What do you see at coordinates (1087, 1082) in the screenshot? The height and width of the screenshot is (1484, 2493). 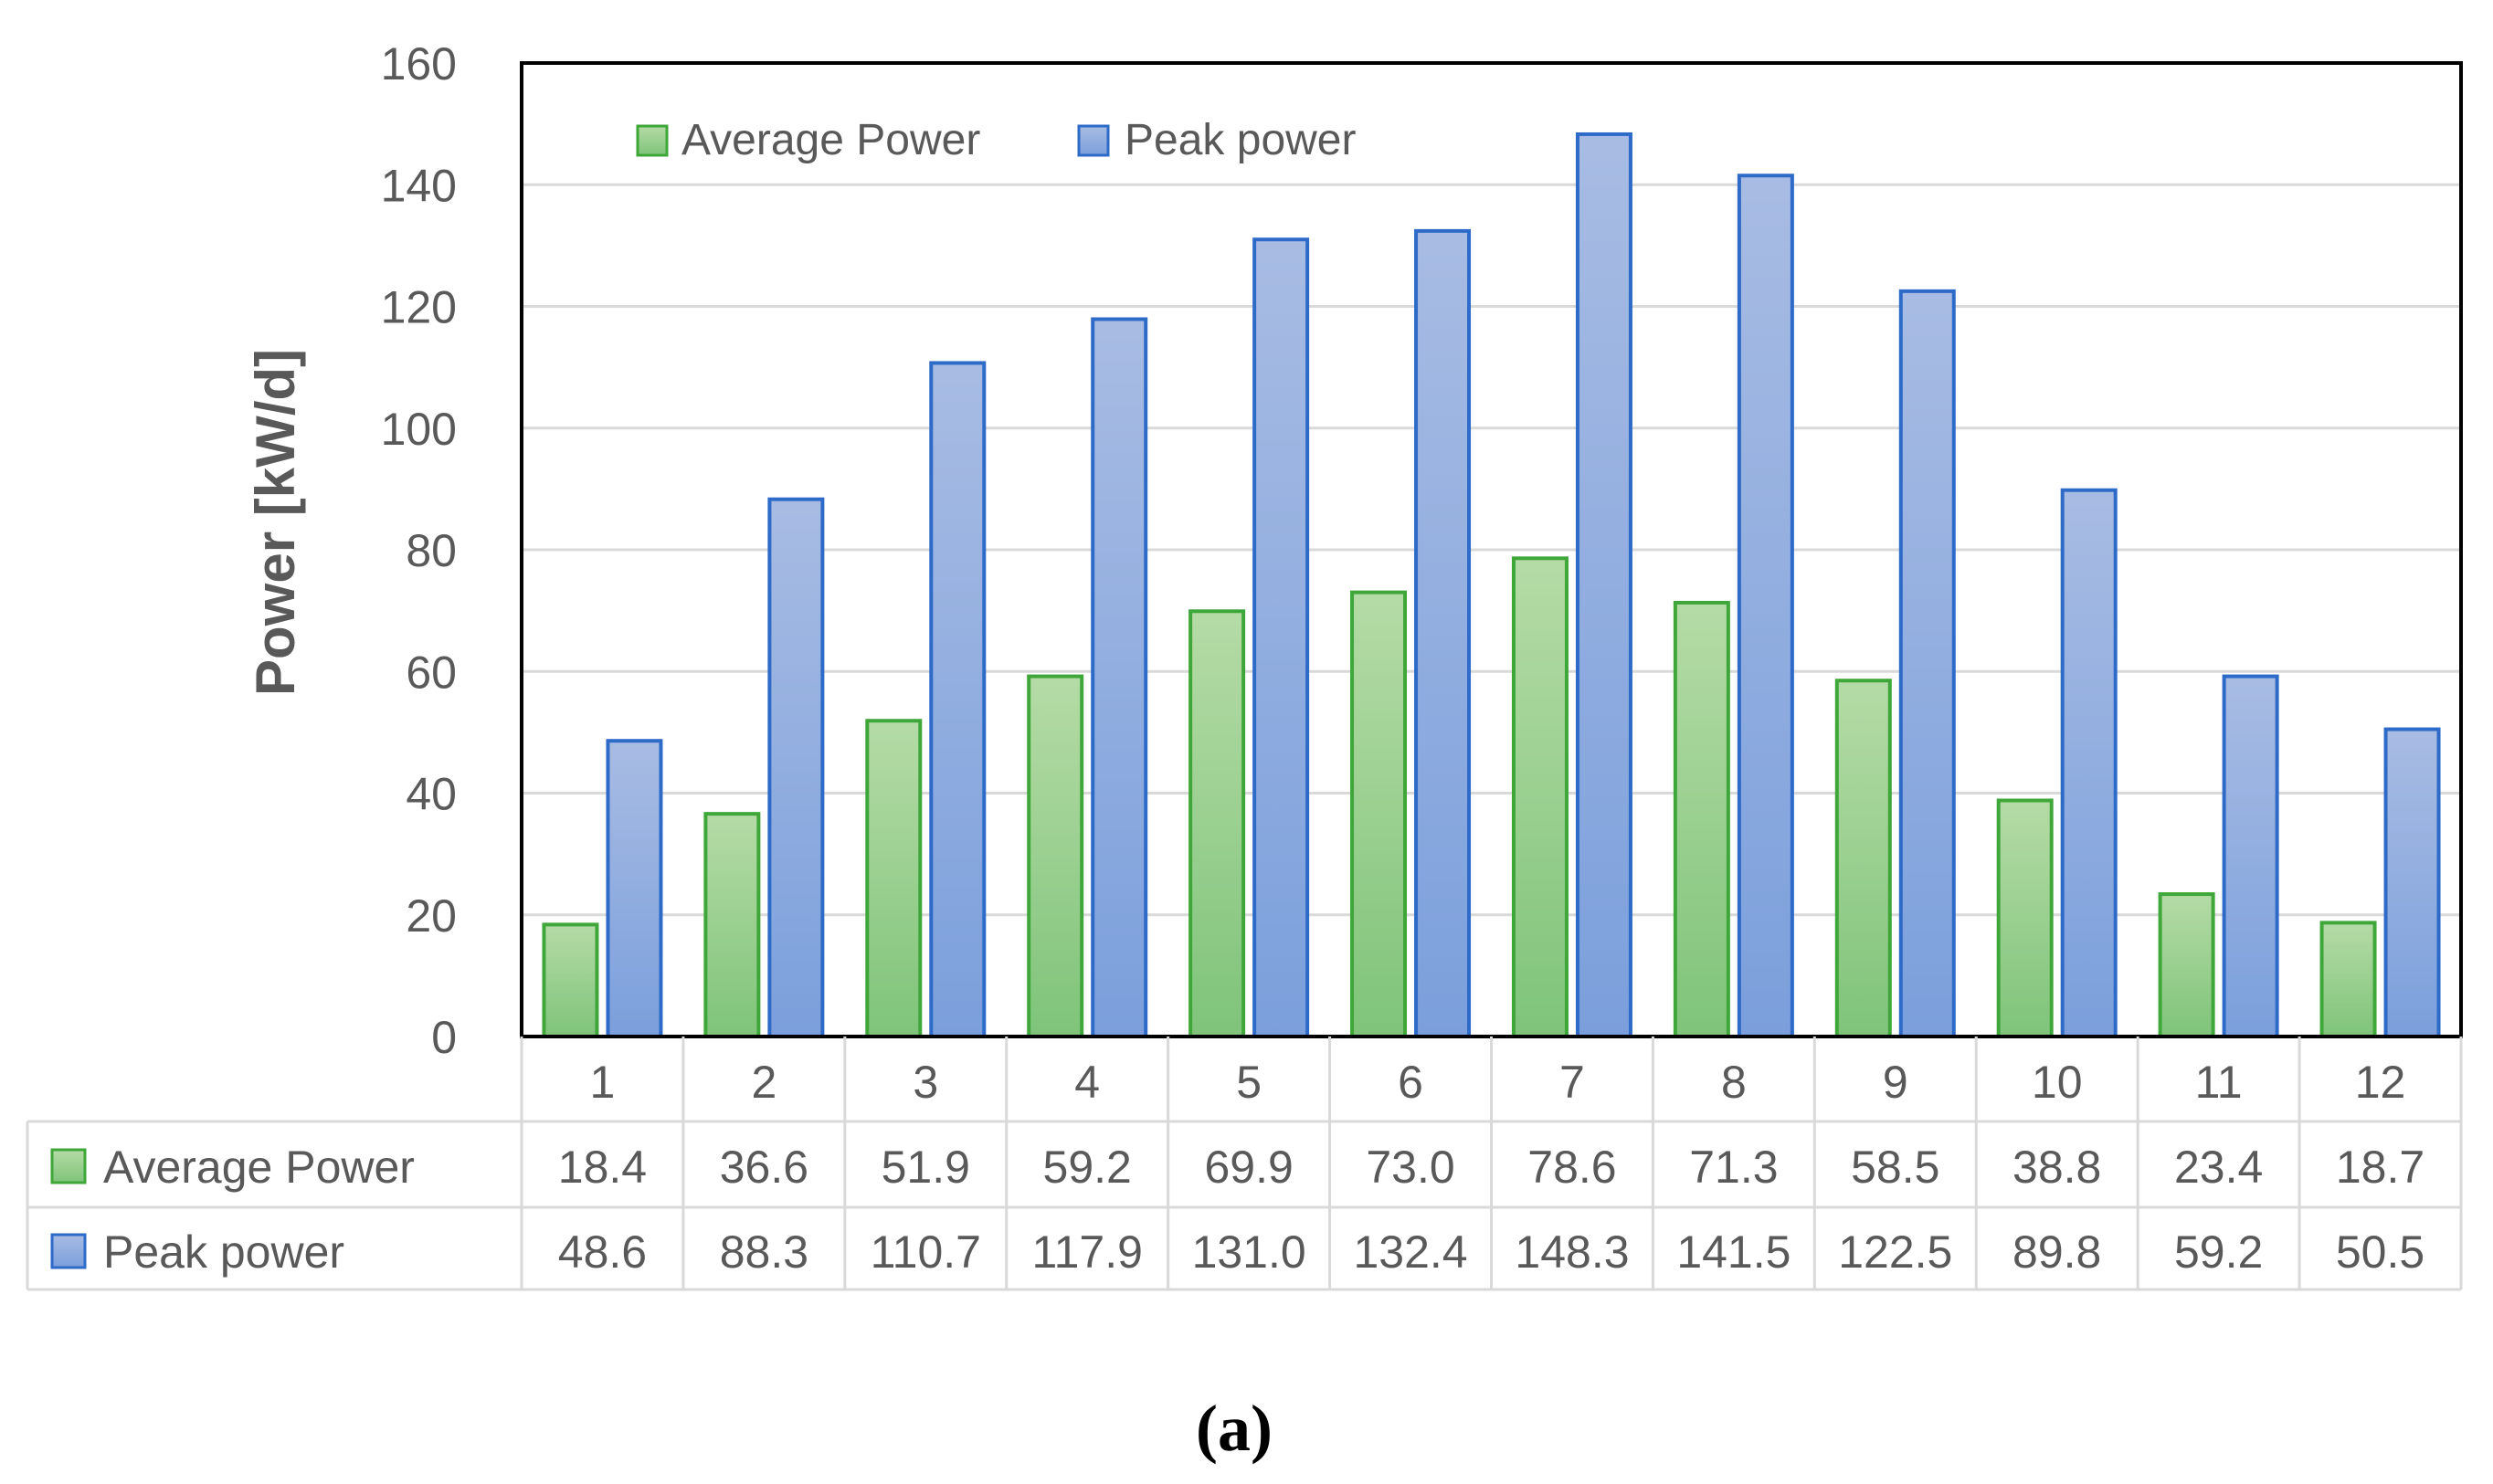 I see `x-tick-label: 4` at bounding box center [1087, 1082].